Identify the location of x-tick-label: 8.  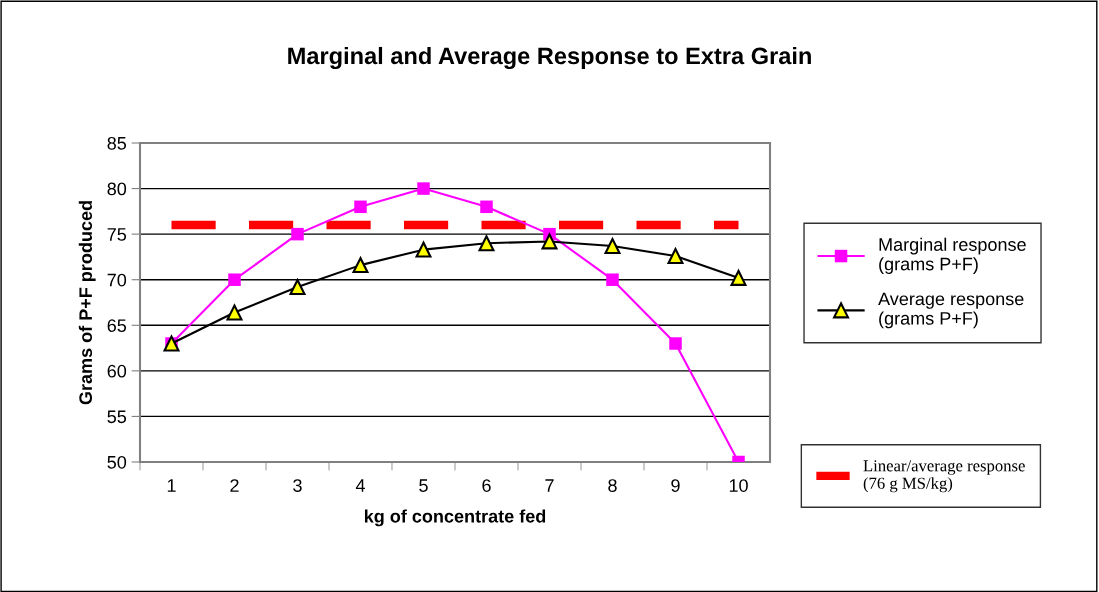
(612, 485).